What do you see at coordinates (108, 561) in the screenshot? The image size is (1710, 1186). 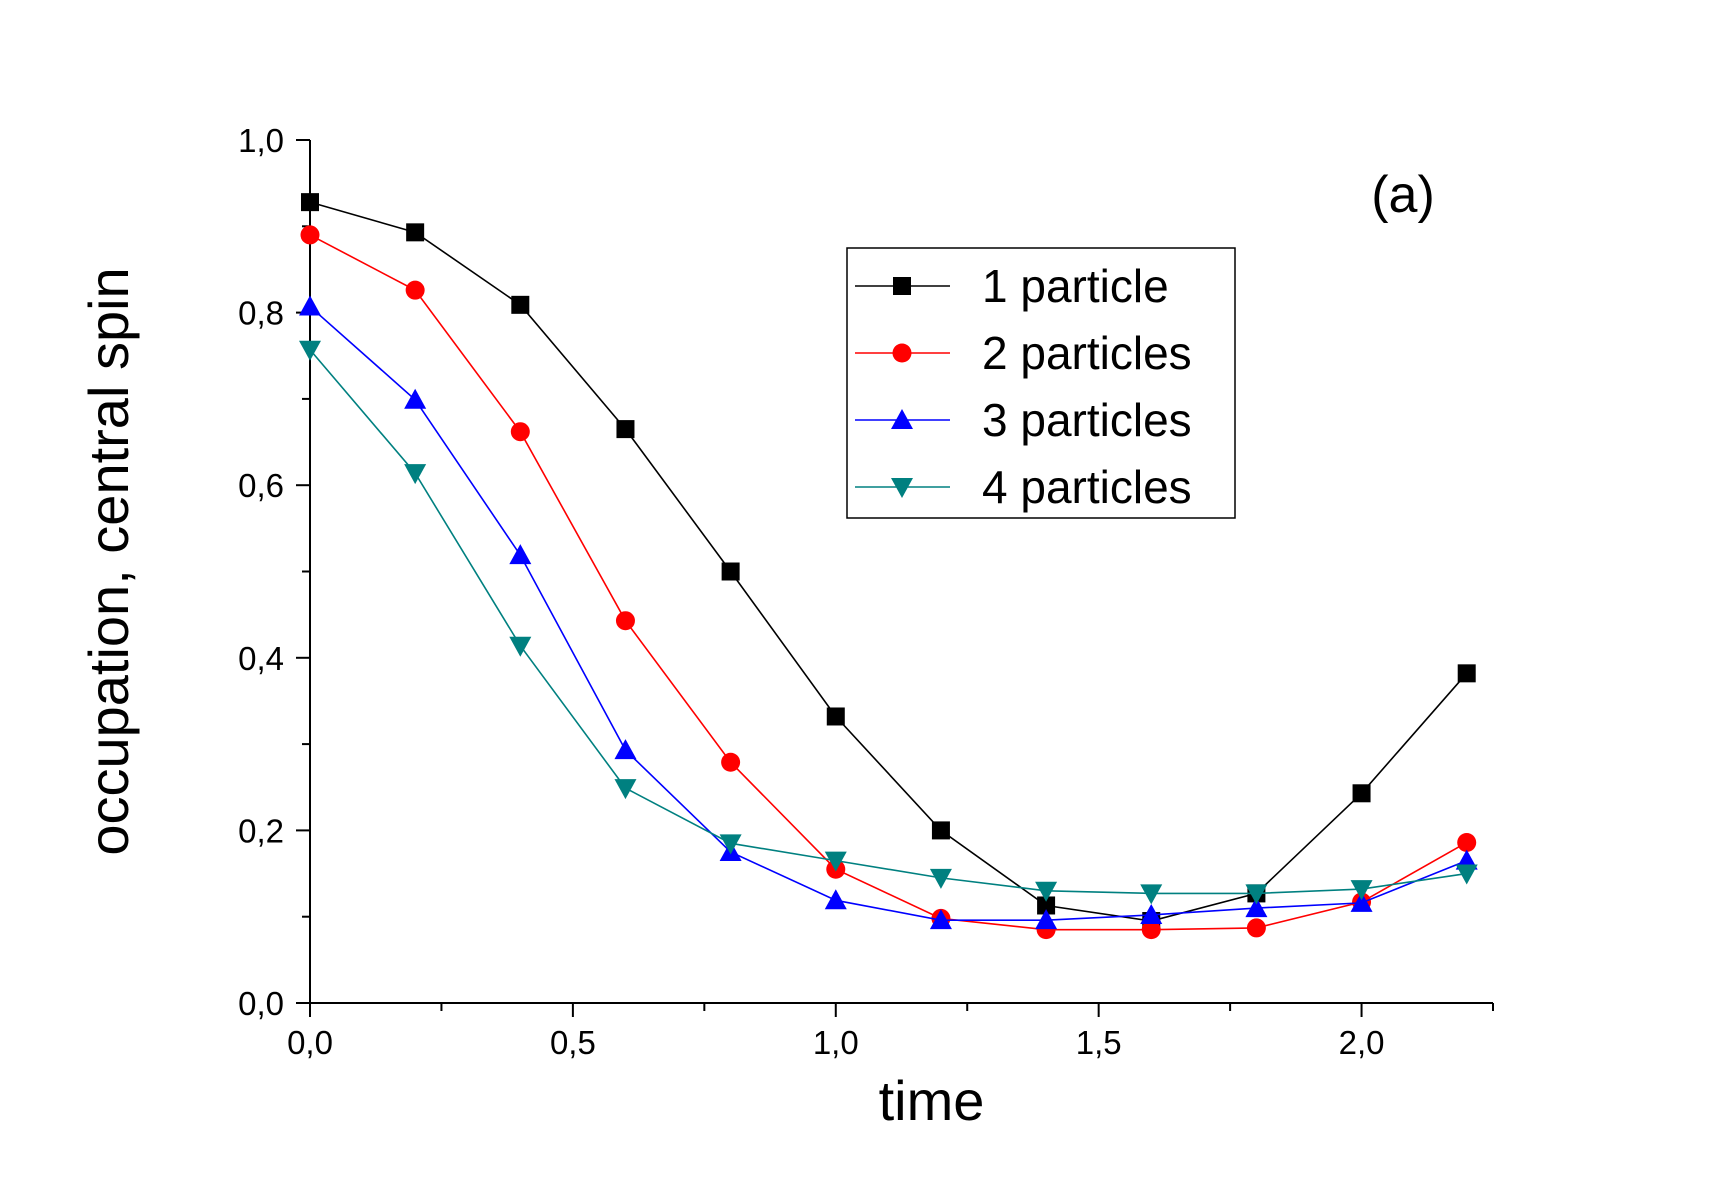 I see `y-axis-title: occupation, central spin` at bounding box center [108, 561].